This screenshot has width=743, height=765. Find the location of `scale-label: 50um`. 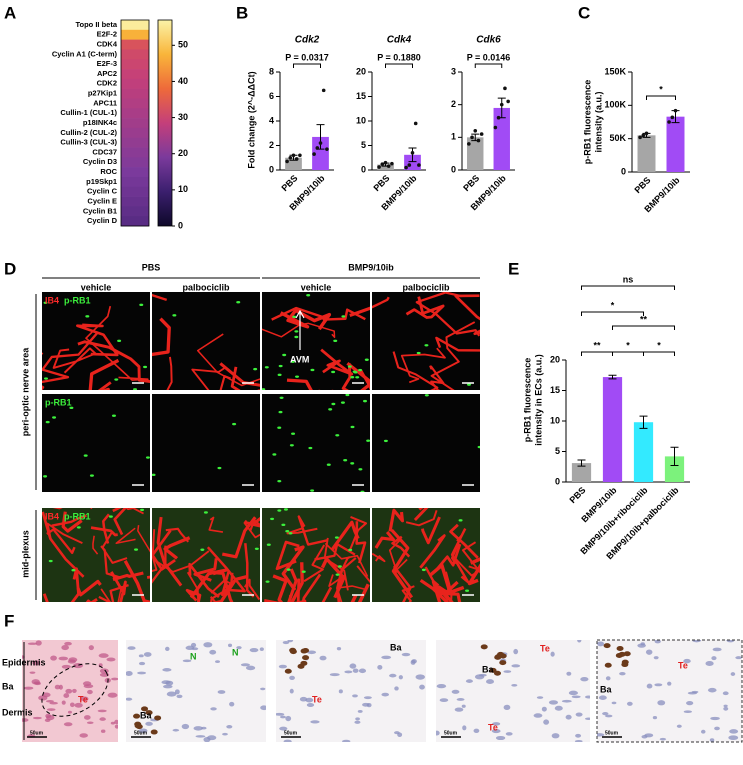

scale-label: 50um is located at coordinates (612, 733).